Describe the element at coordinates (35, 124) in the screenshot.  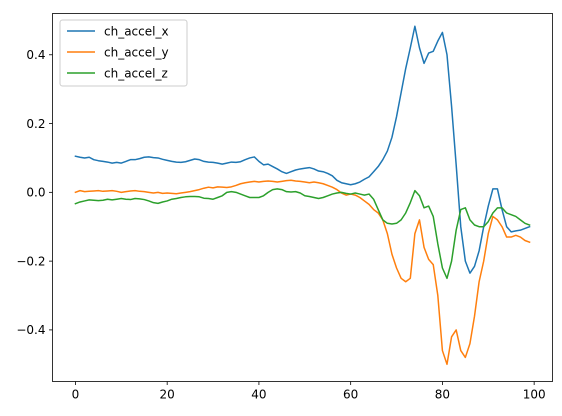
I see `y-tick-label: 0.2` at that location.